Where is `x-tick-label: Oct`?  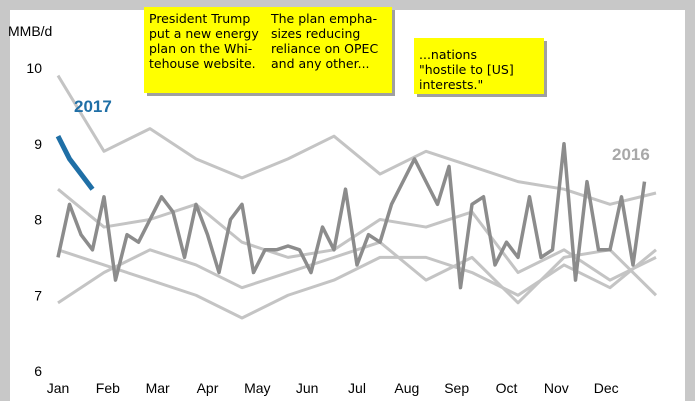 x-tick-label: Oct is located at coordinates (507, 388).